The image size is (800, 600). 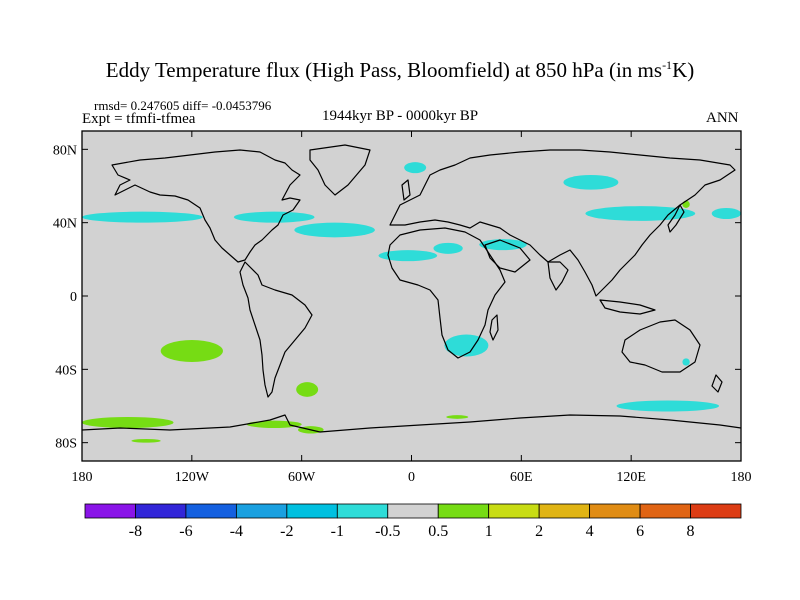 I want to click on coast-indonesia, so click(x=627, y=307).